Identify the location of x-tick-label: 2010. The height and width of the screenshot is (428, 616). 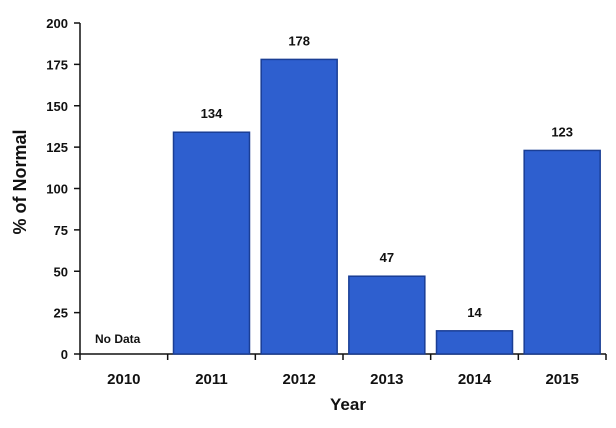
(123, 379).